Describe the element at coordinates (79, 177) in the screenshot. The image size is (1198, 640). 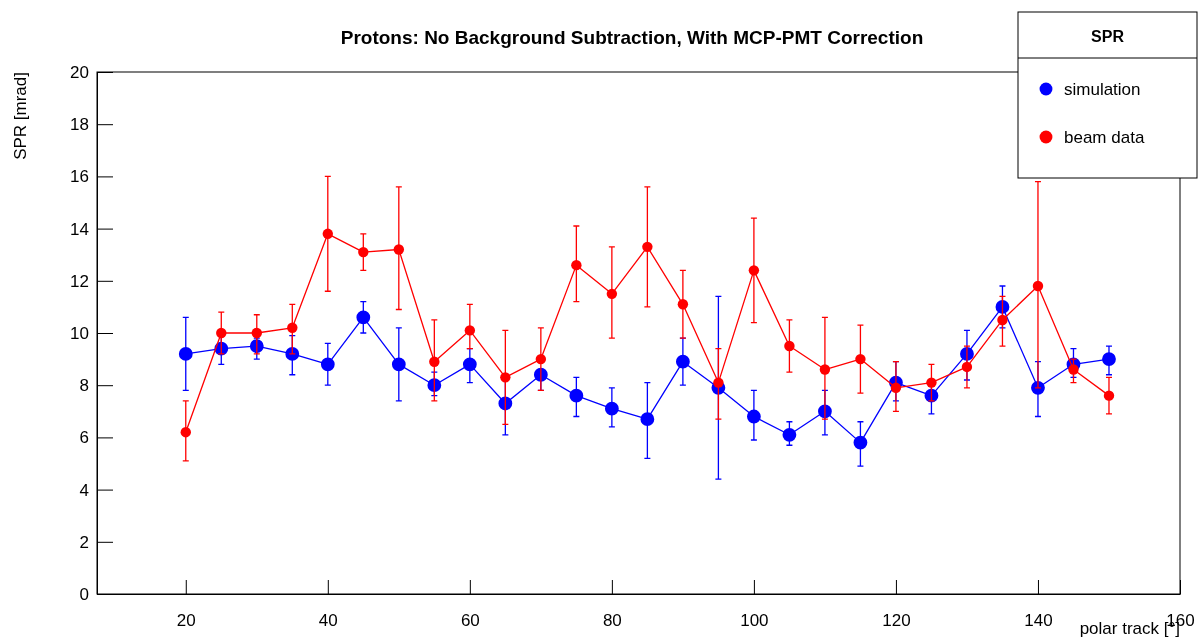
I see `y-tick-label: 16` at that location.